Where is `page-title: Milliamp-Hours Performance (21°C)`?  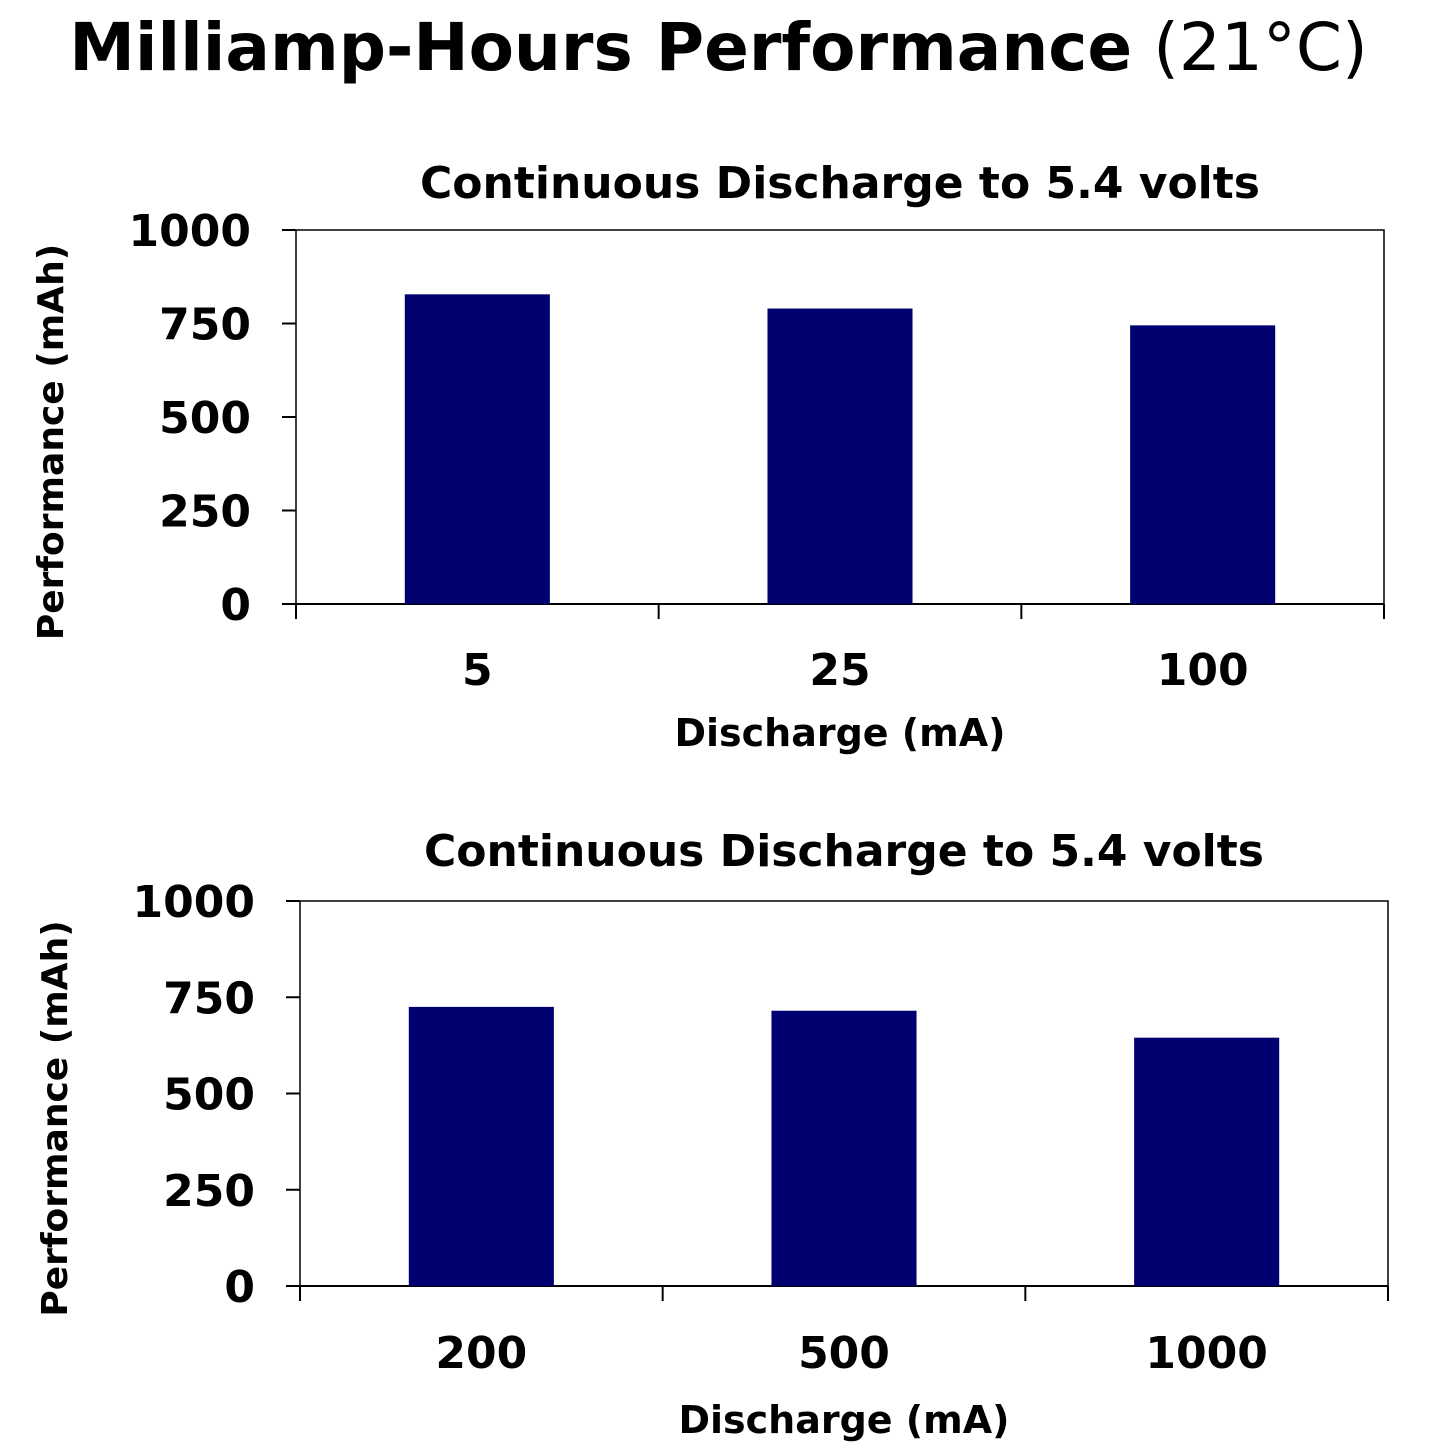 page-title: Milliamp-Hours Performance (21°C) is located at coordinates (718, 47).